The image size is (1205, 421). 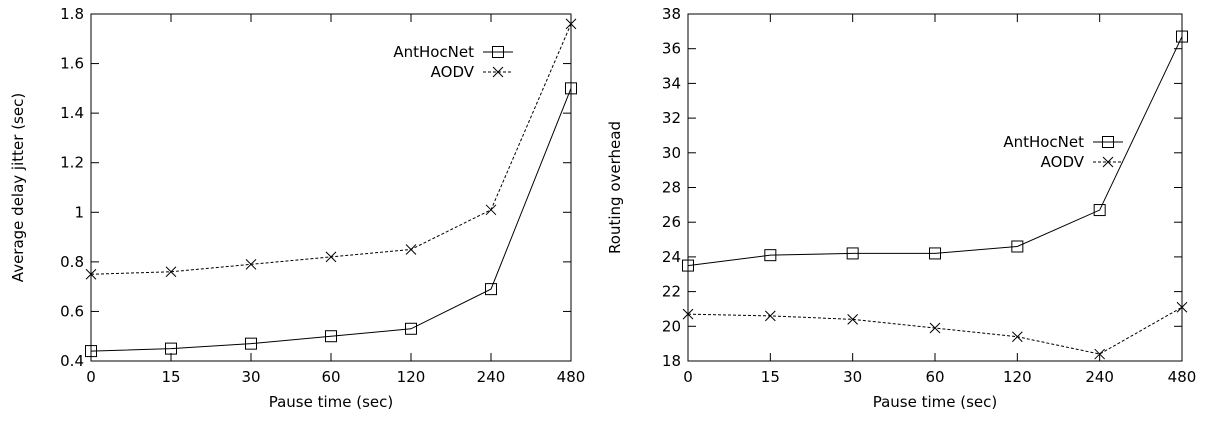 I want to click on y-tick-label: 24, so click(x=671, y=257).